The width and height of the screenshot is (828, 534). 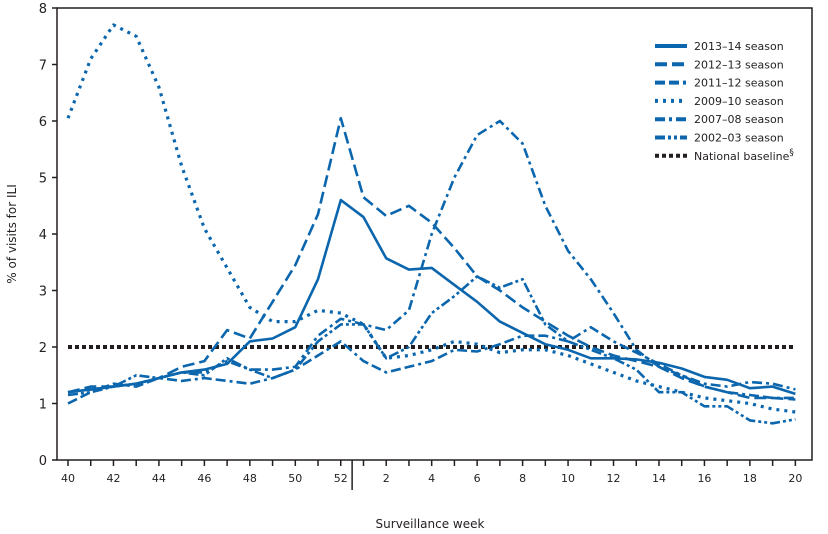 What do you see at coordinates (204, 478) in the screenshot?
I see `x-tick-label: 46` at bounding box center [204, 478].